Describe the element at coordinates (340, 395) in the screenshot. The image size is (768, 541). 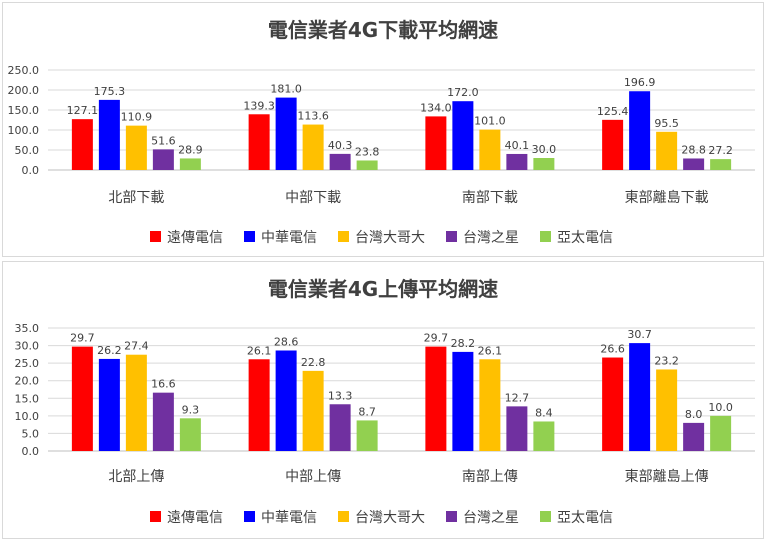
I see `data-label: 13.3` at that location.